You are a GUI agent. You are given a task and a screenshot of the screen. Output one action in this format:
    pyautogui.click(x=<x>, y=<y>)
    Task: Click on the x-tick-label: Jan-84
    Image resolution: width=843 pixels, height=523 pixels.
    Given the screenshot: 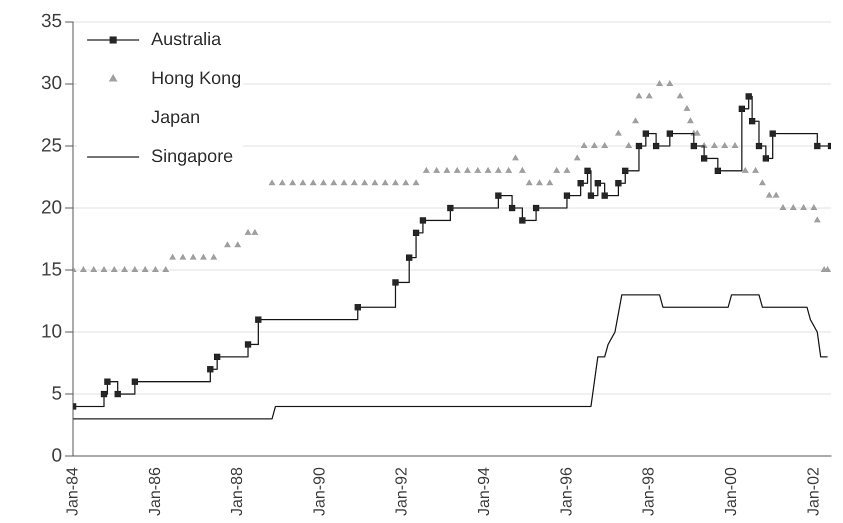 What is the action you would take?
    pyautogui.click(x=73, y=491)
    